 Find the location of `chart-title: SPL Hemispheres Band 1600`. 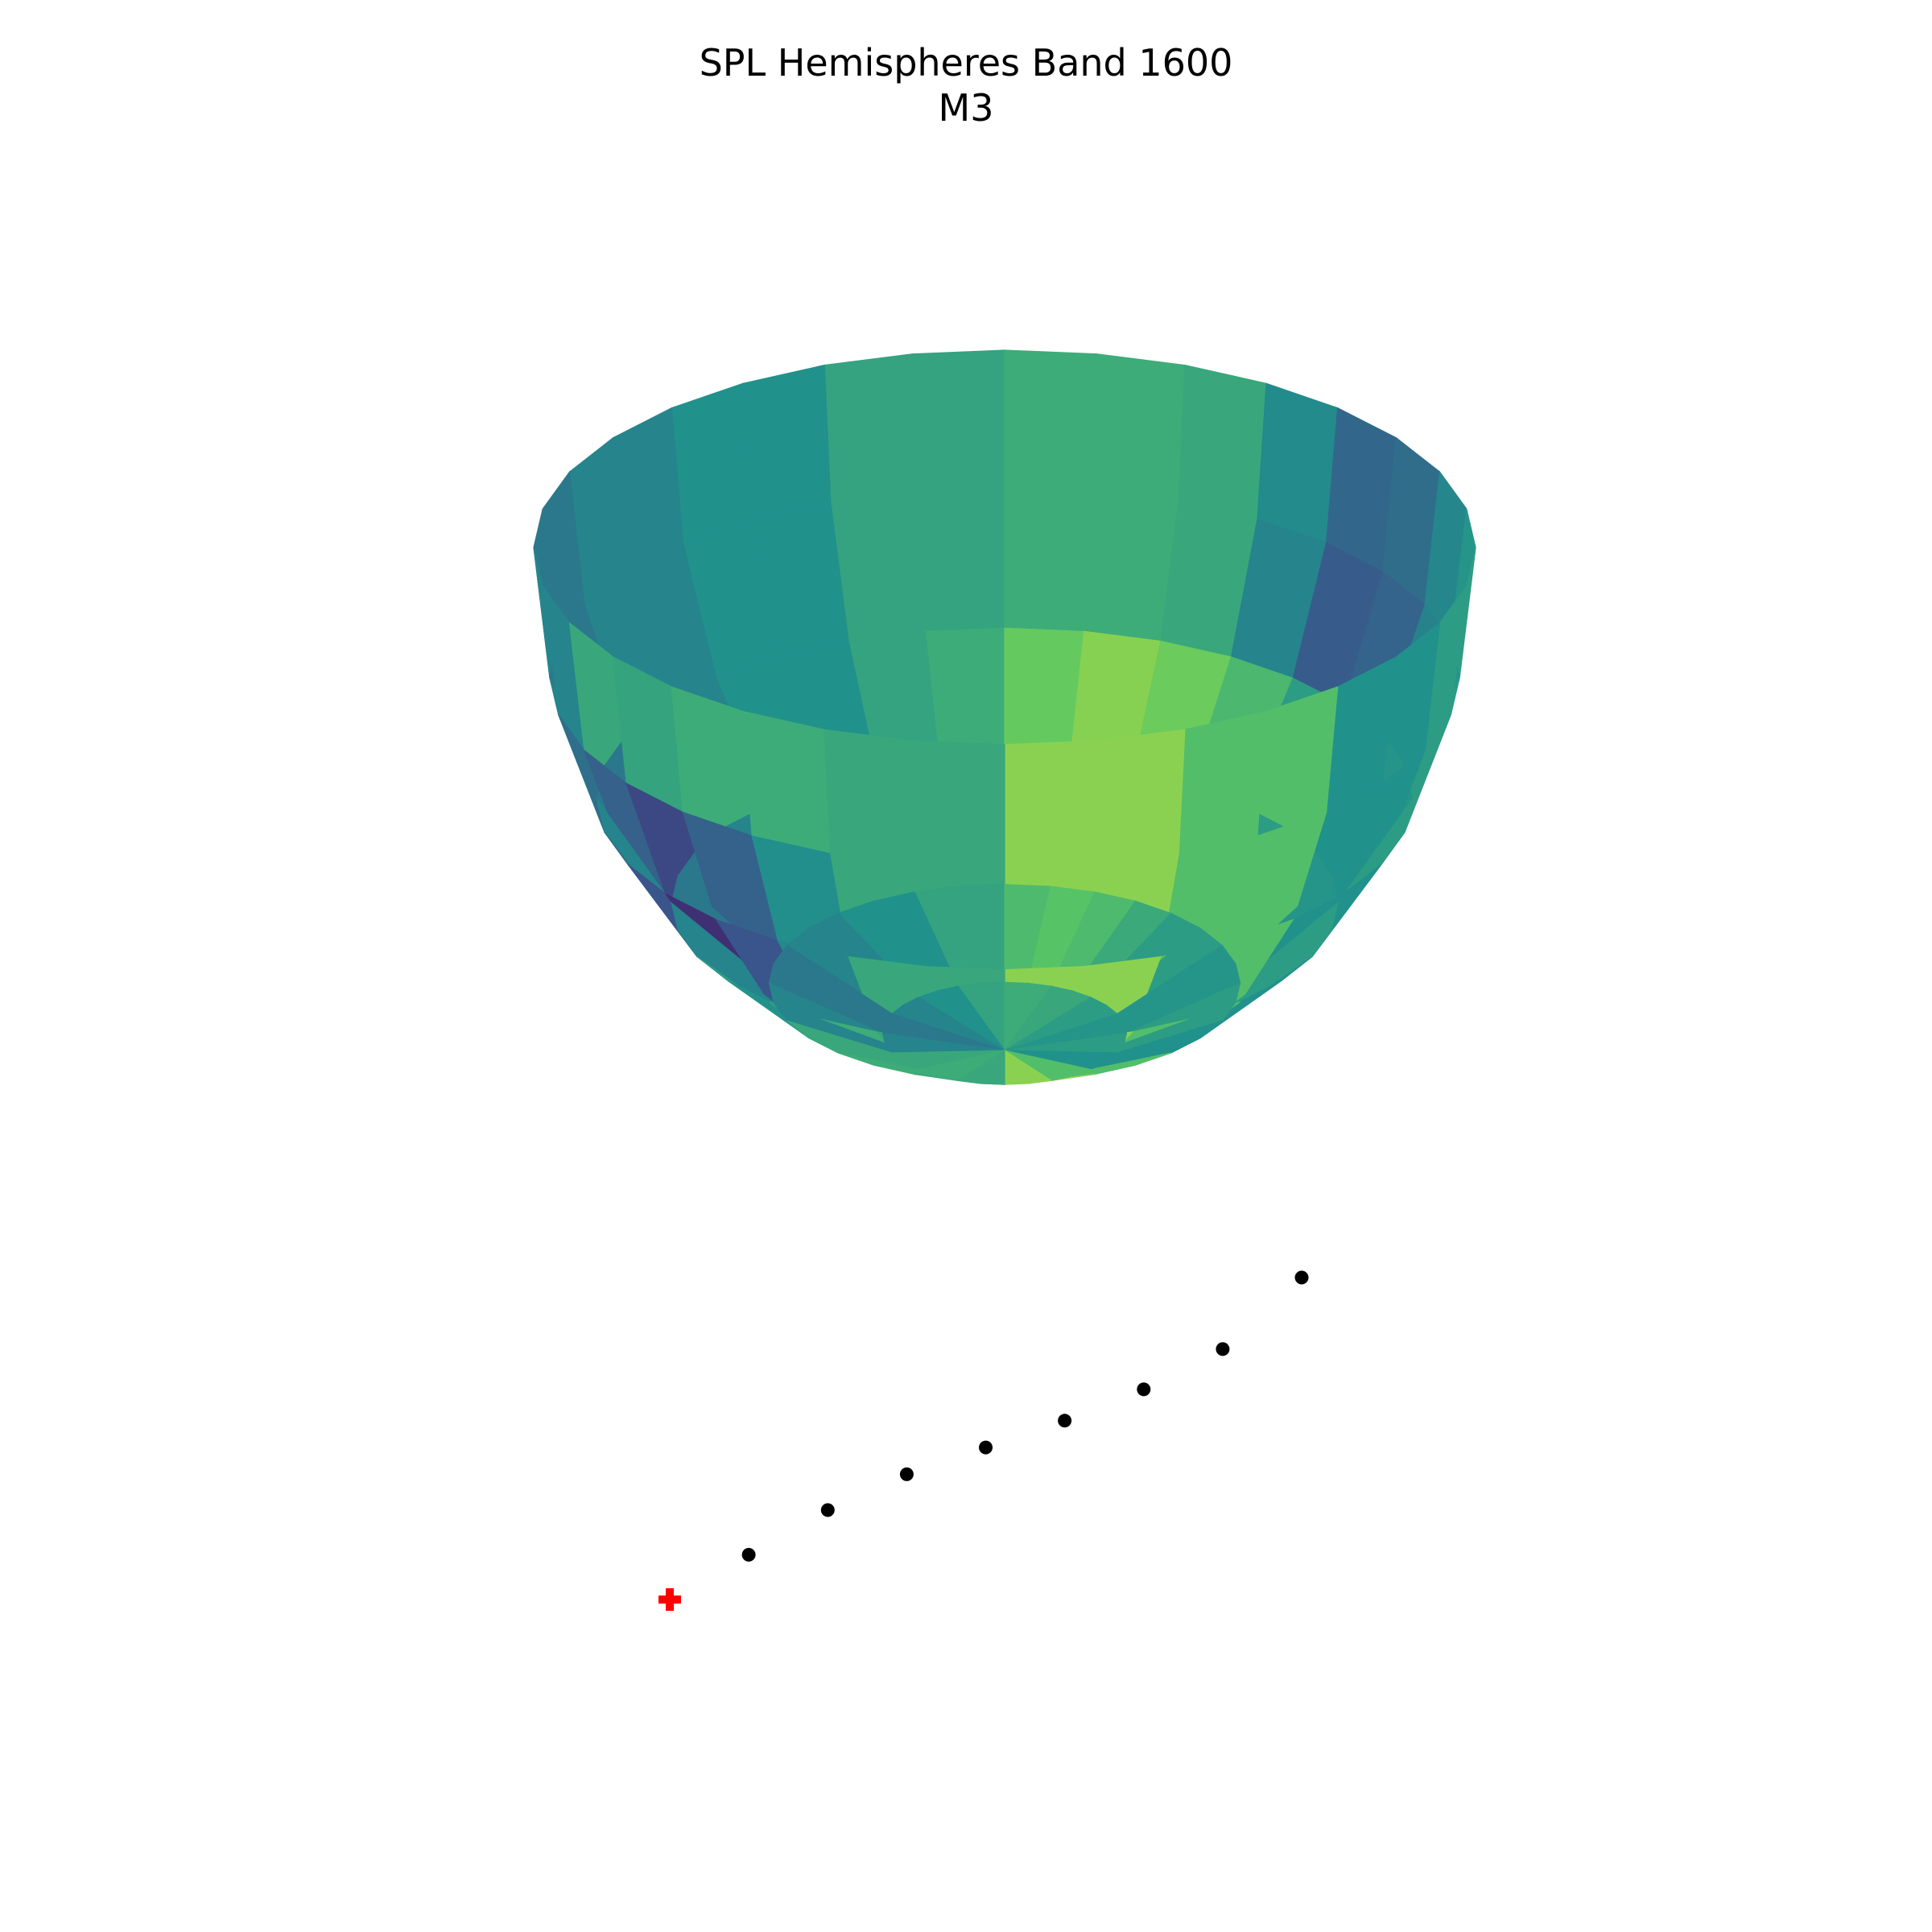

chart-title: SPL Hemispheres Band 1600 is located at coordinates (966, 63).